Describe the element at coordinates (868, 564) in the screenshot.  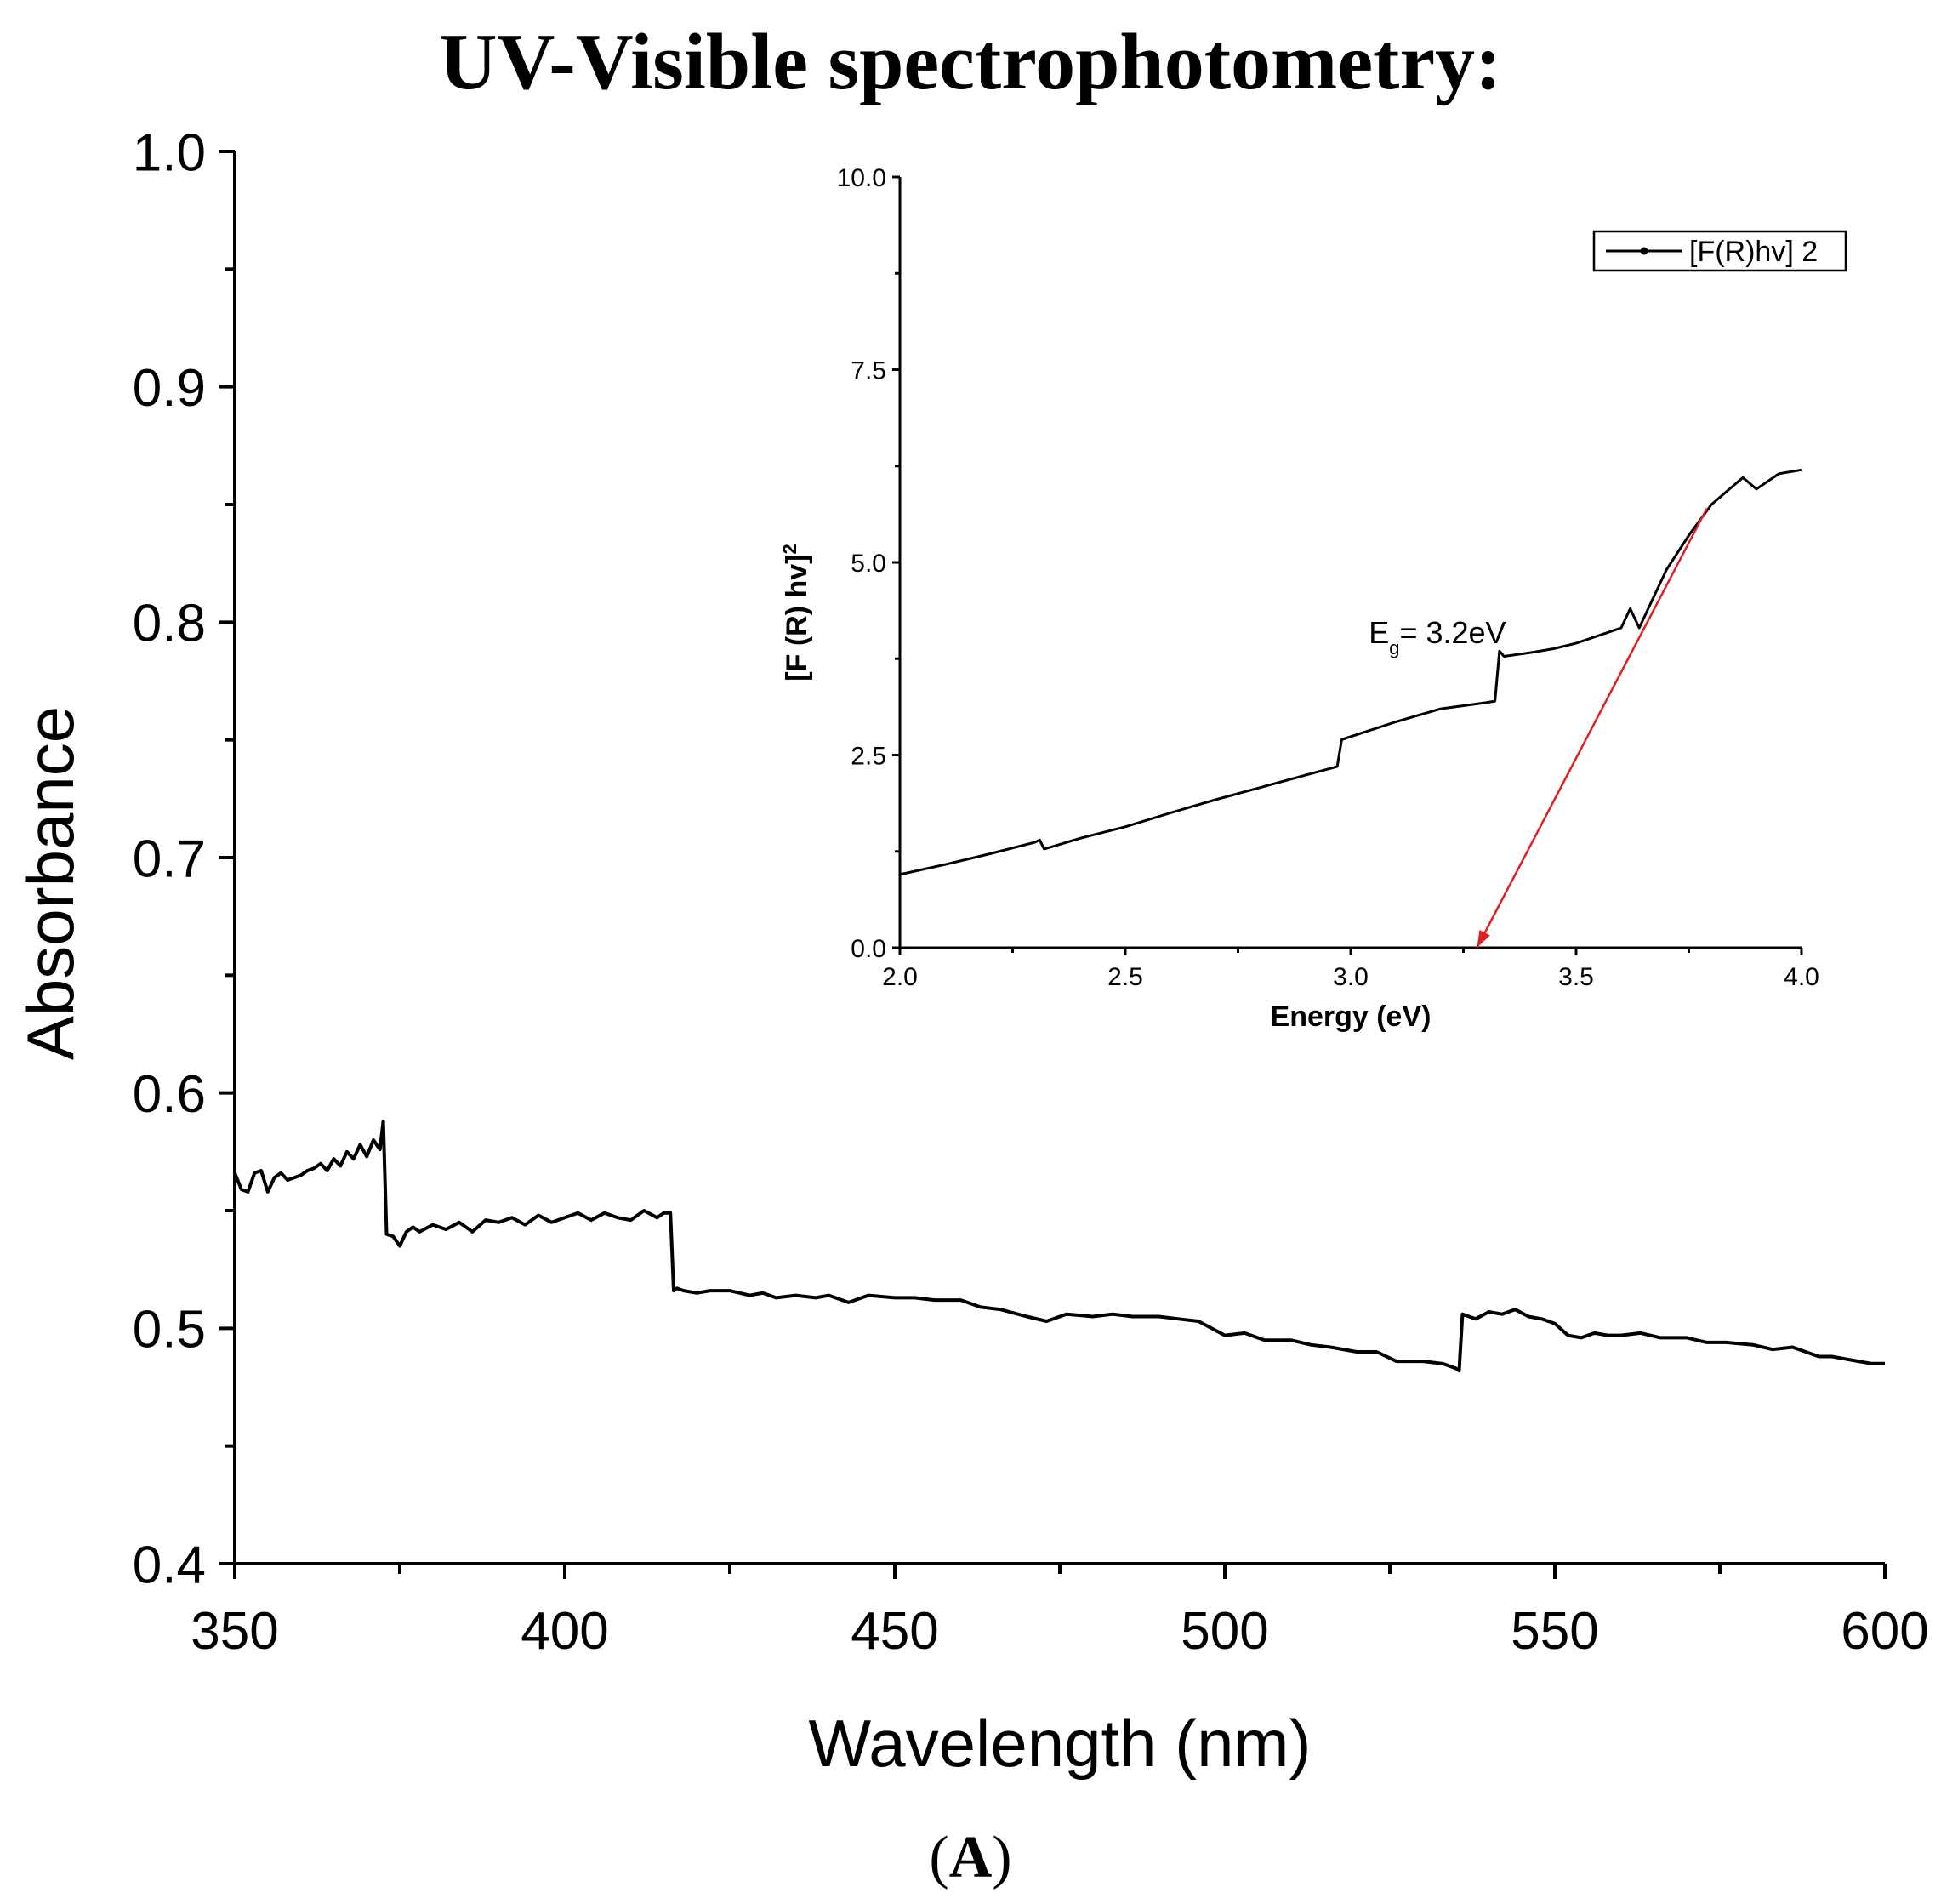
I see `inset-y-tick-label: 5.0` at that location.